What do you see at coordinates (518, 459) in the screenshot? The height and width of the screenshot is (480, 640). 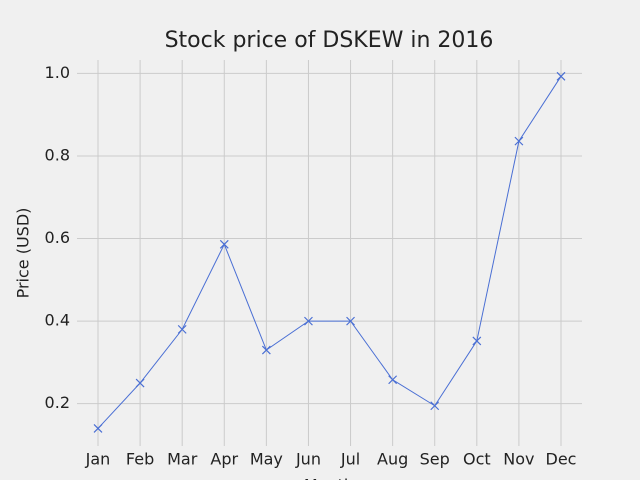 I see `x-tick-label: Nov` at bounding box center [518, 459].